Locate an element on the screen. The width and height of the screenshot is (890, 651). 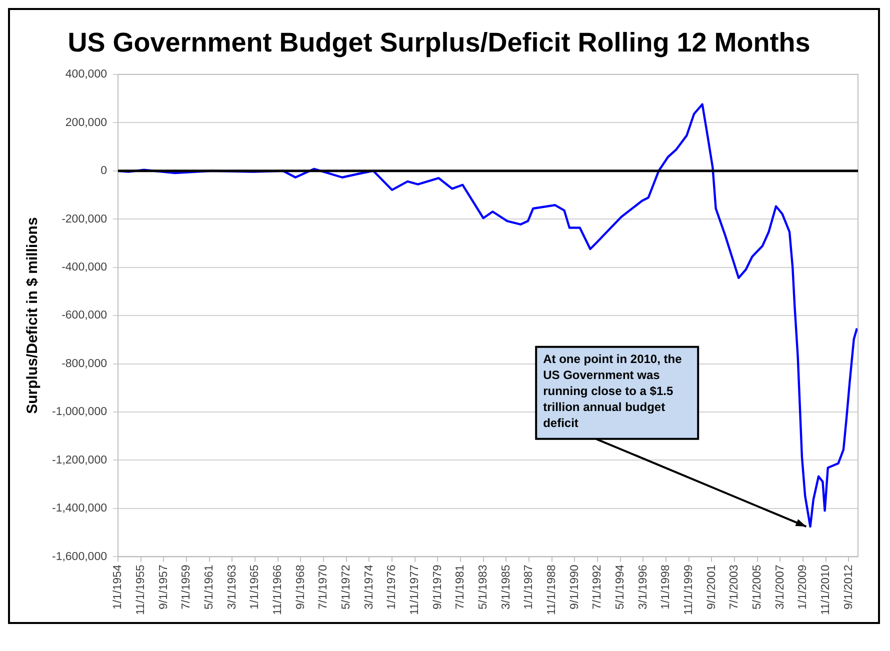
x-tick-label: 3/1/1963 is located at coordinates (232, 587).